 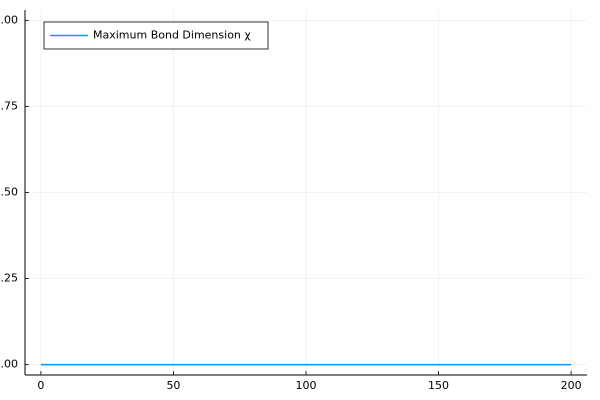 What do you see at coordinates (571, 385) in the screenshot?
I see `x-tick-label: 200` at bounding box center [571, 385].